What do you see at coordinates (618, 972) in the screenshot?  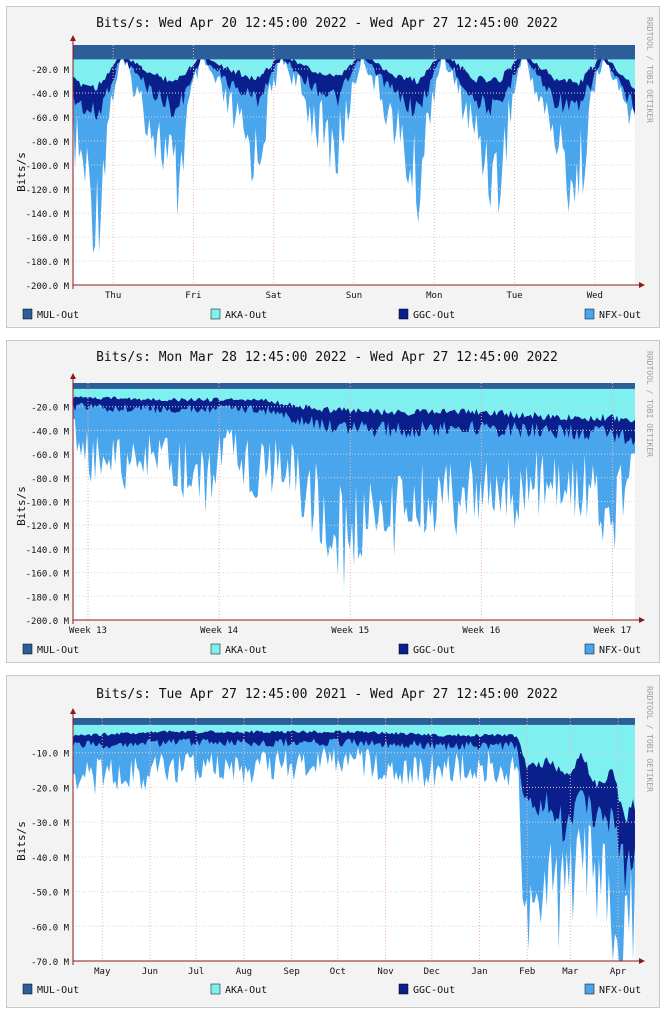 I see `x-tick-label: Apr` at bounding box center [618, 972].